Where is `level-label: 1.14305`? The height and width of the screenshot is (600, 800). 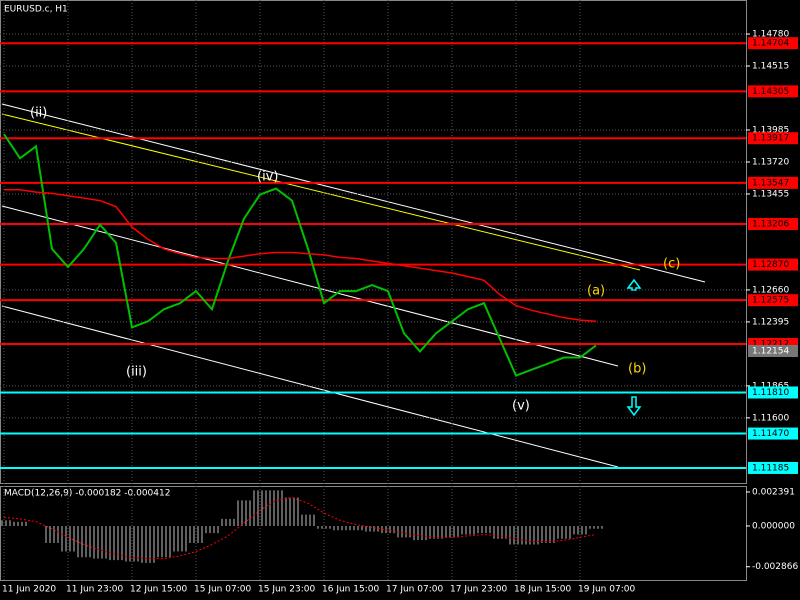 level-label: 1.14305 is located at coordinates (770, 92).